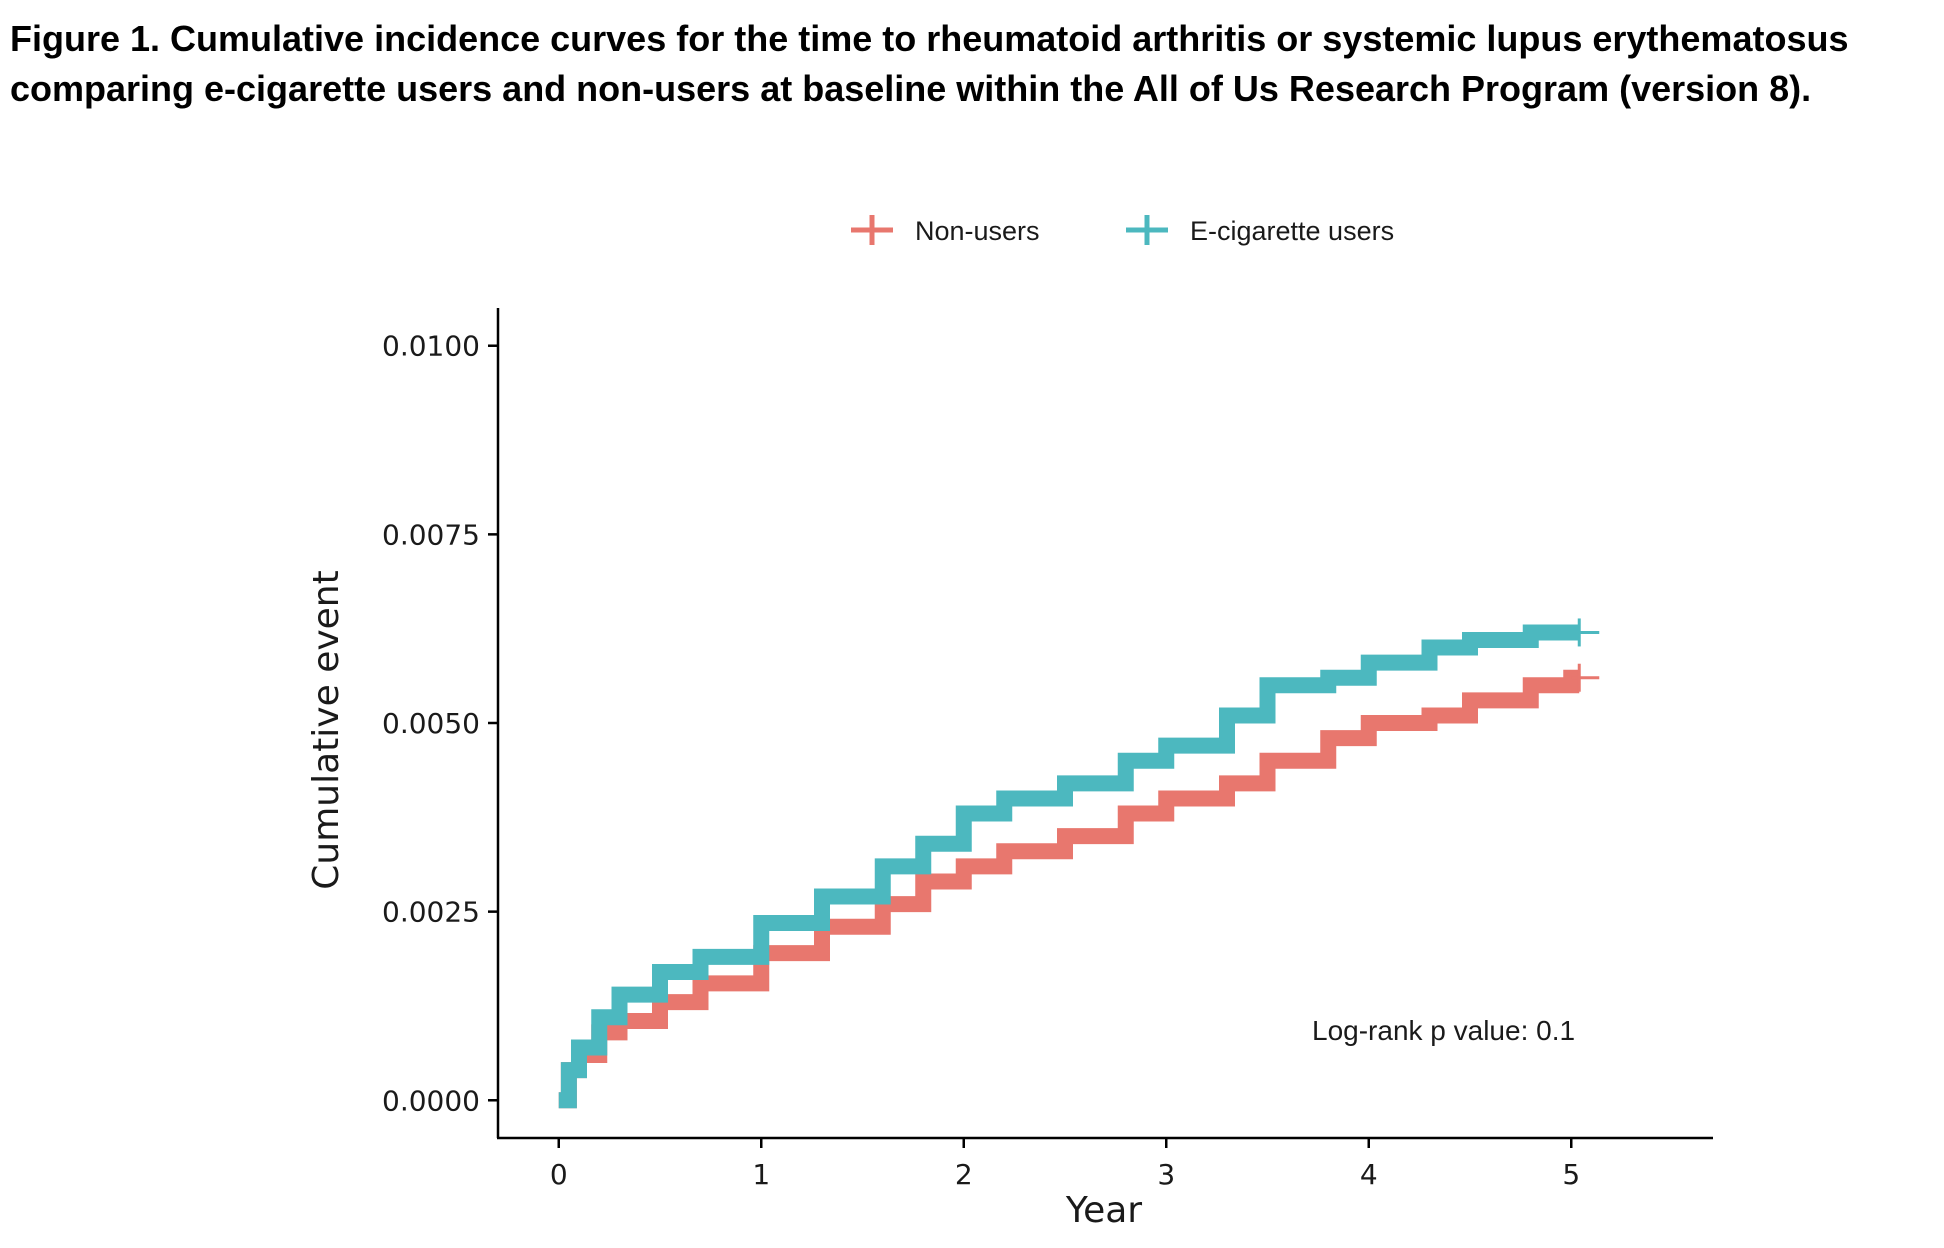  I want to click on legend-label-non-users: Non-users, so click(977, 231).